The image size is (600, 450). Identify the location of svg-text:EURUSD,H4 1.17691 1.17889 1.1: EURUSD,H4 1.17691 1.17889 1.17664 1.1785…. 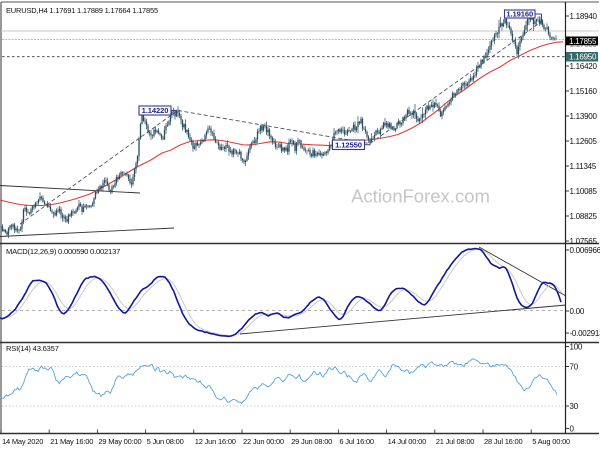
(82, 10).